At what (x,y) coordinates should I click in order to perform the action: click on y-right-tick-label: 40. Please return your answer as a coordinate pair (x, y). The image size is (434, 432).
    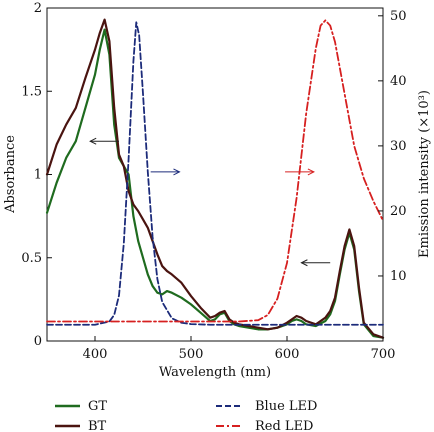
    Looking at the image, I should click on (398, 81).